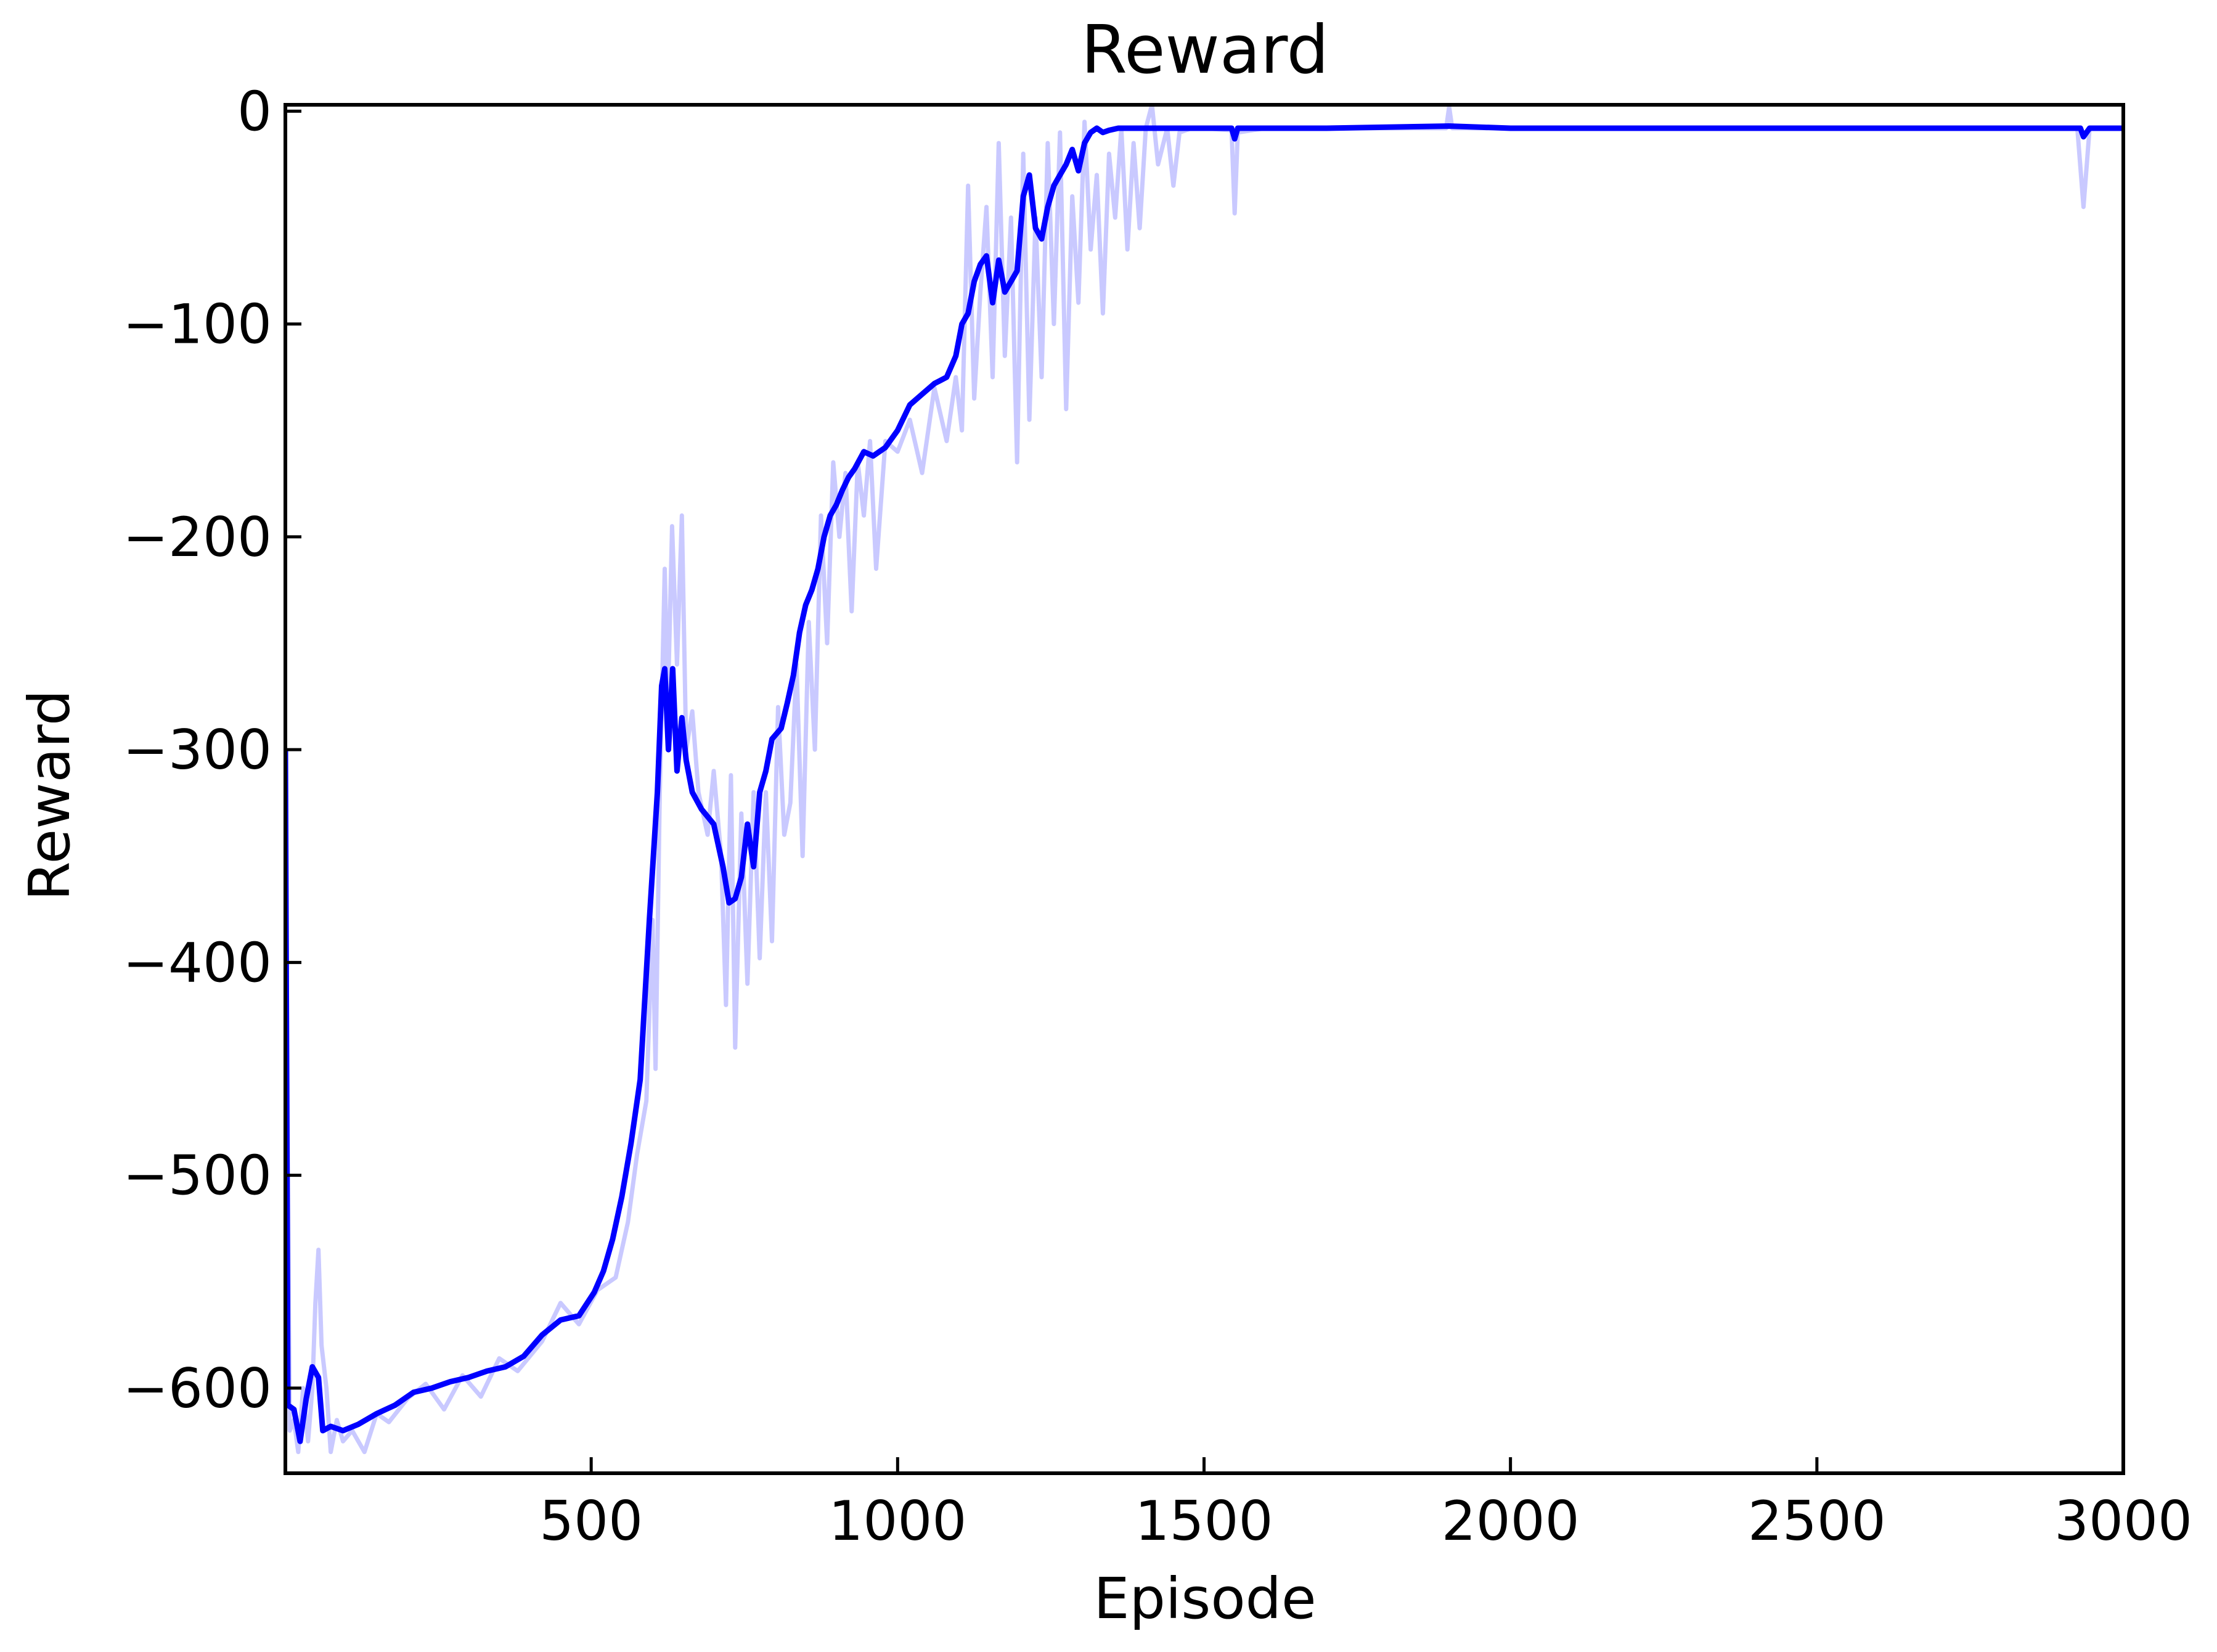 The height and width of the screenshot is (1652, 2217). Describe the element at coordinates (198, 537) in the screenshot. I see `y-tick-label: −200` at that location.